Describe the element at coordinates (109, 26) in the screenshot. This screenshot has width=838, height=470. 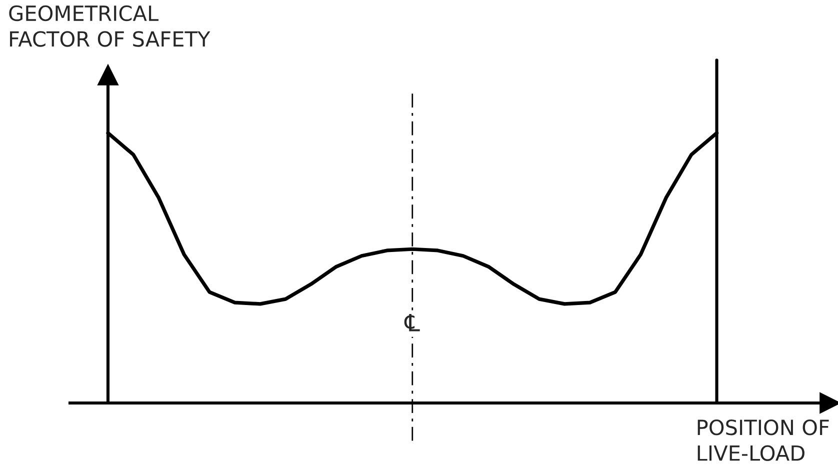
I see `y-axis-title: GEOMETRICAL FACTOR OF SAFETY` at that location.